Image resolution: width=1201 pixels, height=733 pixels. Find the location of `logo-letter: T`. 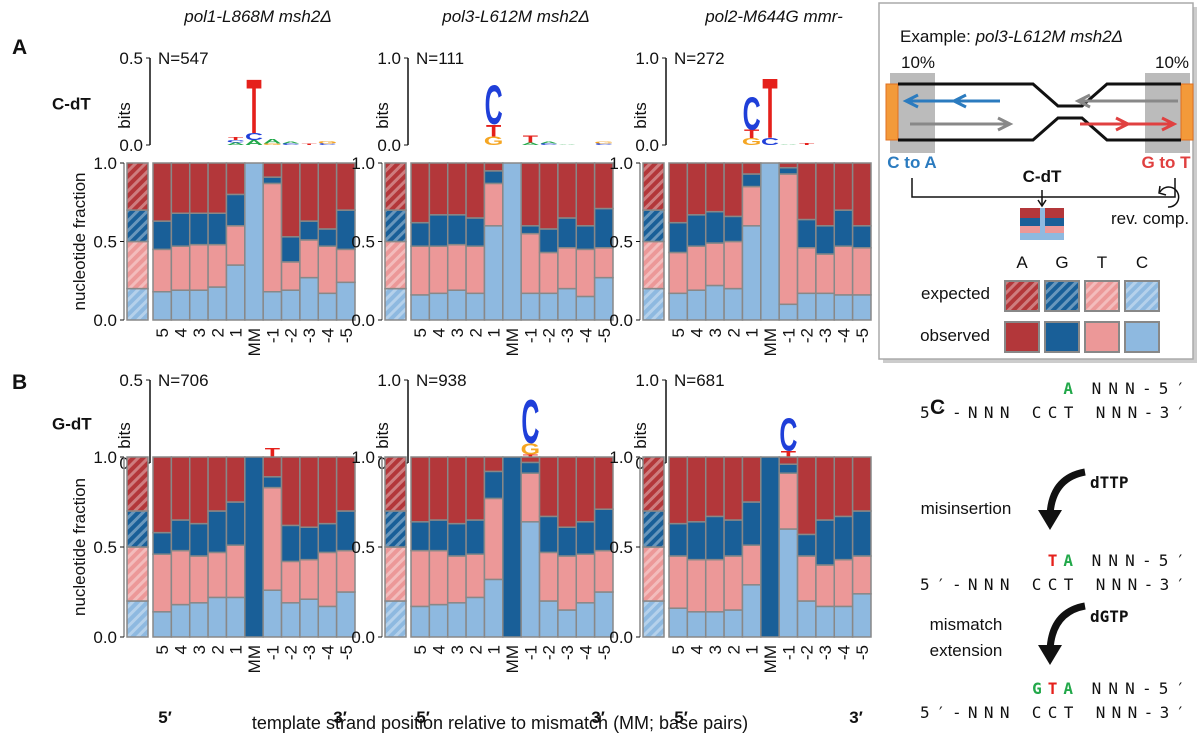

logo-letter: T is located at coordinates (253, 107).